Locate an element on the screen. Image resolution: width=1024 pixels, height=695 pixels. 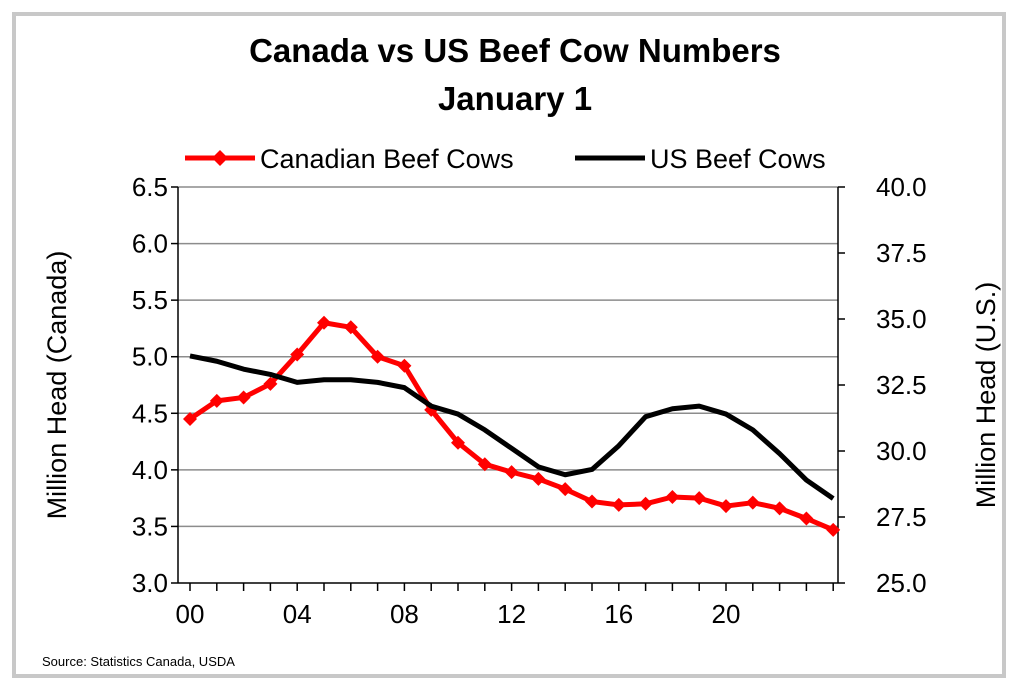
y-axis-left-label: Million Head (Canada) is located at coordinates (57, 385).